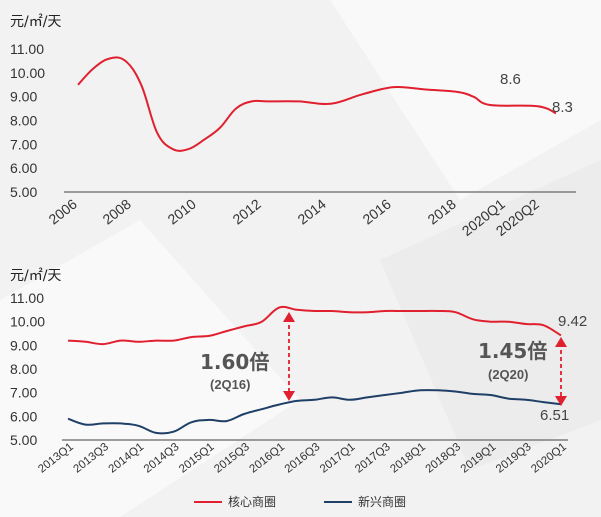 The image size is (601, 517). What do you see at coordinates (27, 322) in the screenshot?
I see `bottom-y-tick-label: 10.00` at bounding box center [27, 322].